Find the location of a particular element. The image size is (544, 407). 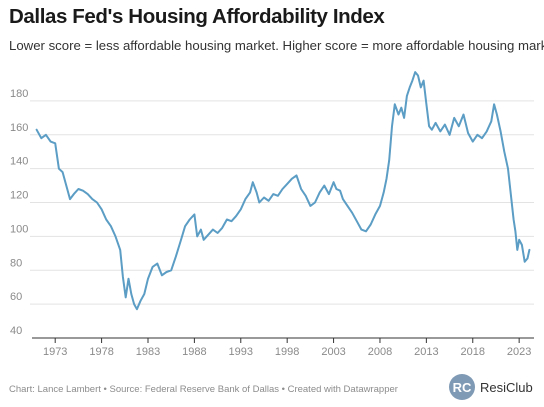

y-tick-label: 60 is located at coordinates (16, 297).